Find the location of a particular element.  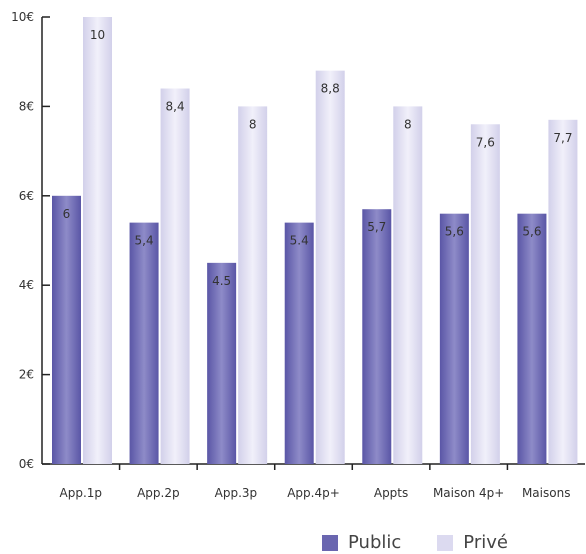

data-label-public: 6 is located at coordinates (67, 214).